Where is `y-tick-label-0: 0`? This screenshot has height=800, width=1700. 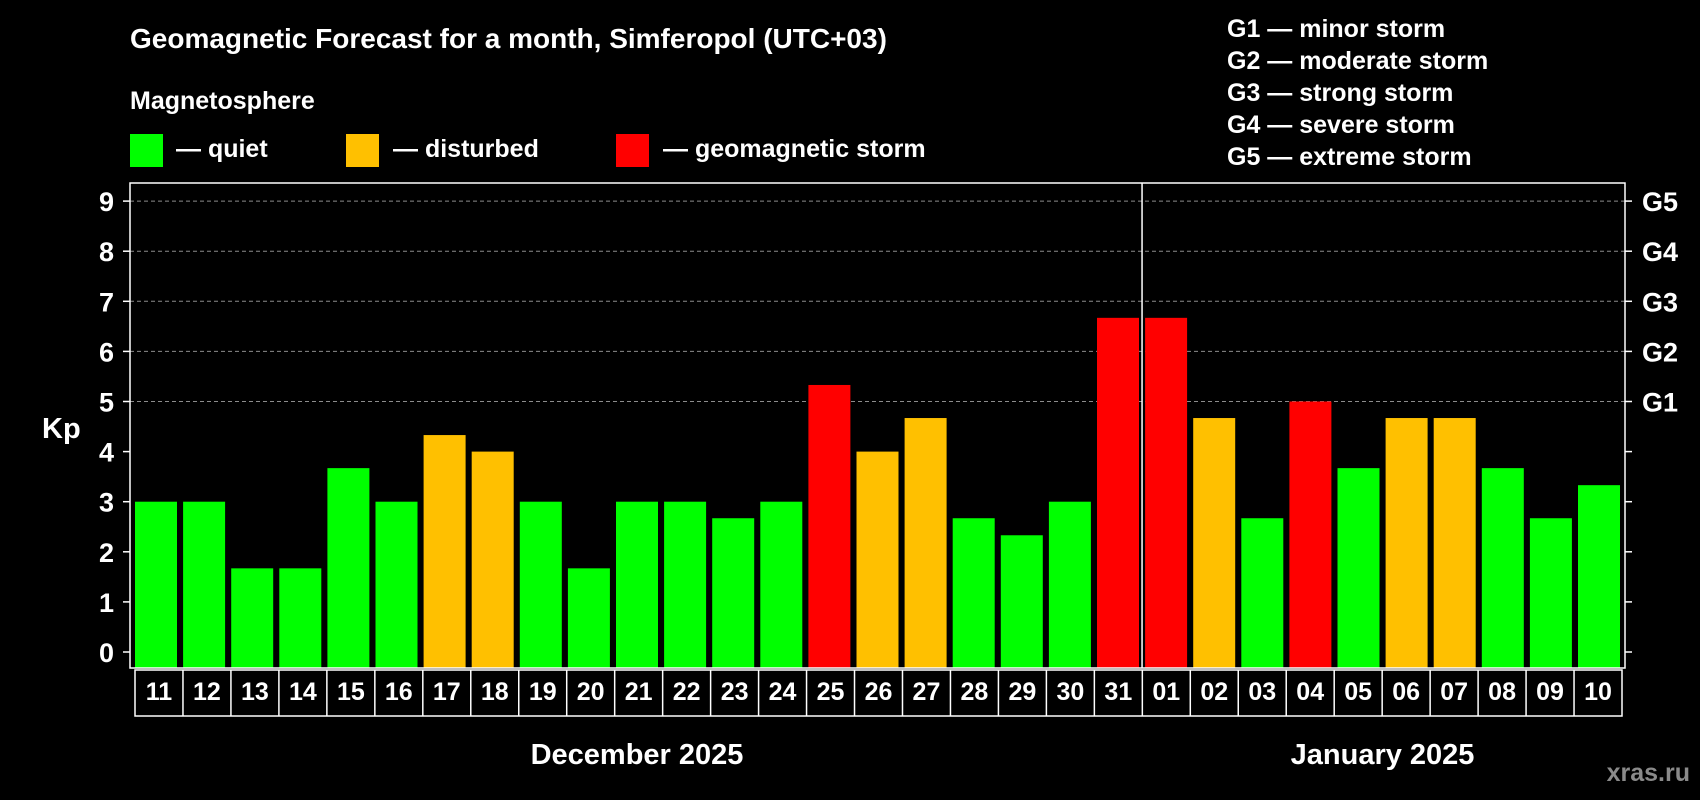 y-tick-label-0: 0 is located at coordinates (106, 653).